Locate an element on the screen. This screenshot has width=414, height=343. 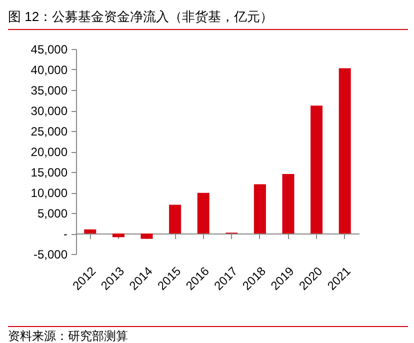
y-tick-label: 10,000 is located at coordinates (49, 193).